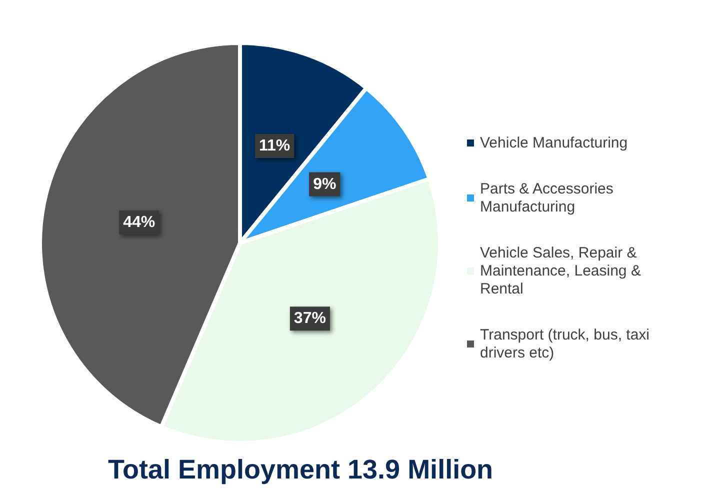 This screenshot has height=496, width=713. Describe the element at coordinates (567, 344) in the screenshot. I see `legend-label: Transport (truck, bus, taxi drivers etc)` at that location.